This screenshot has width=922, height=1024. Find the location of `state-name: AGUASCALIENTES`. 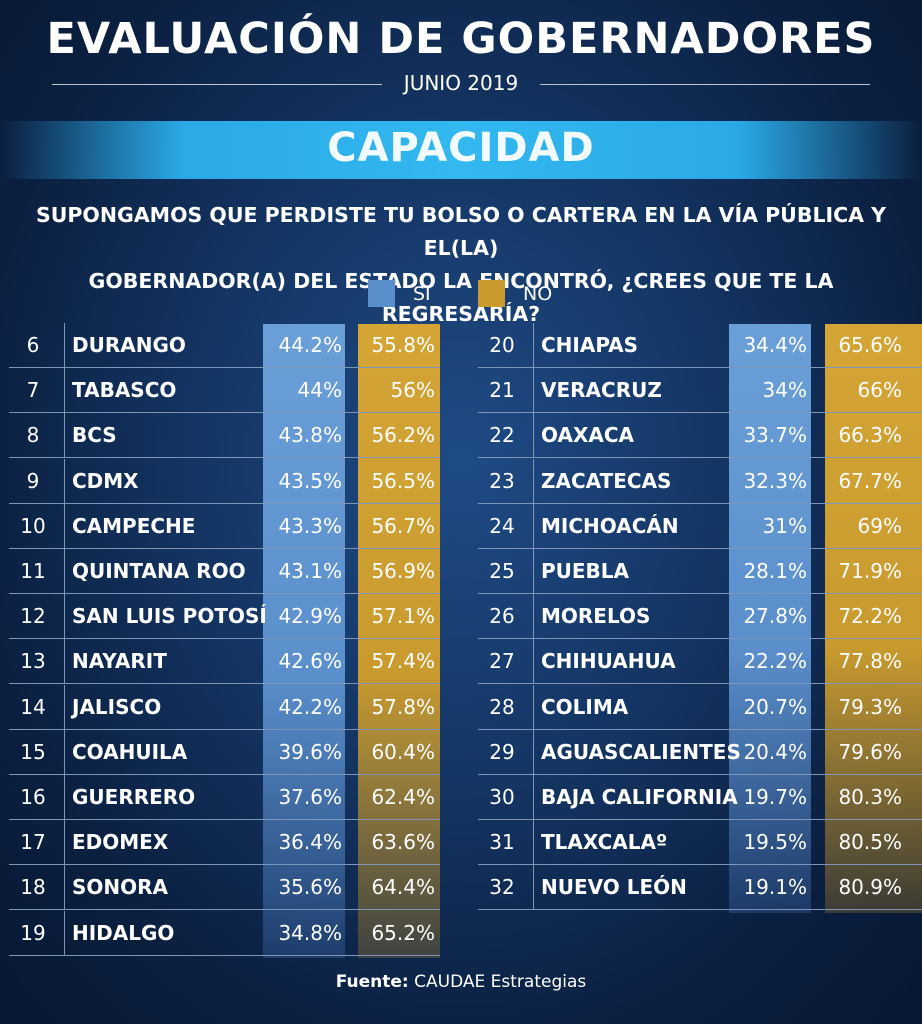

state-name: AGUASCALIENTES is located at coordinates (641, 751).